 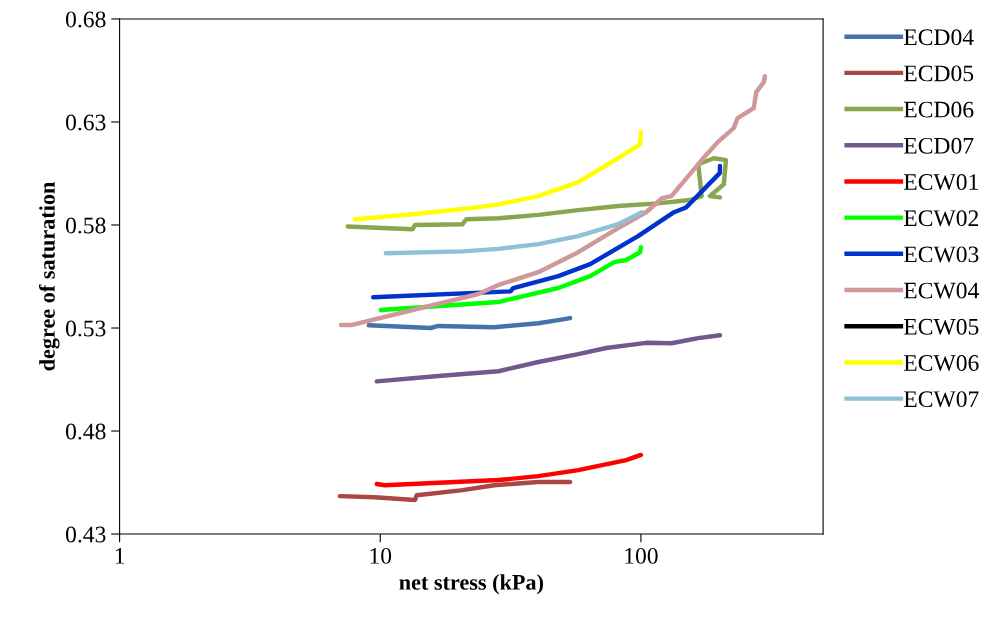 I want to click on legend-label: ECW04, so click(x=941, y=290).